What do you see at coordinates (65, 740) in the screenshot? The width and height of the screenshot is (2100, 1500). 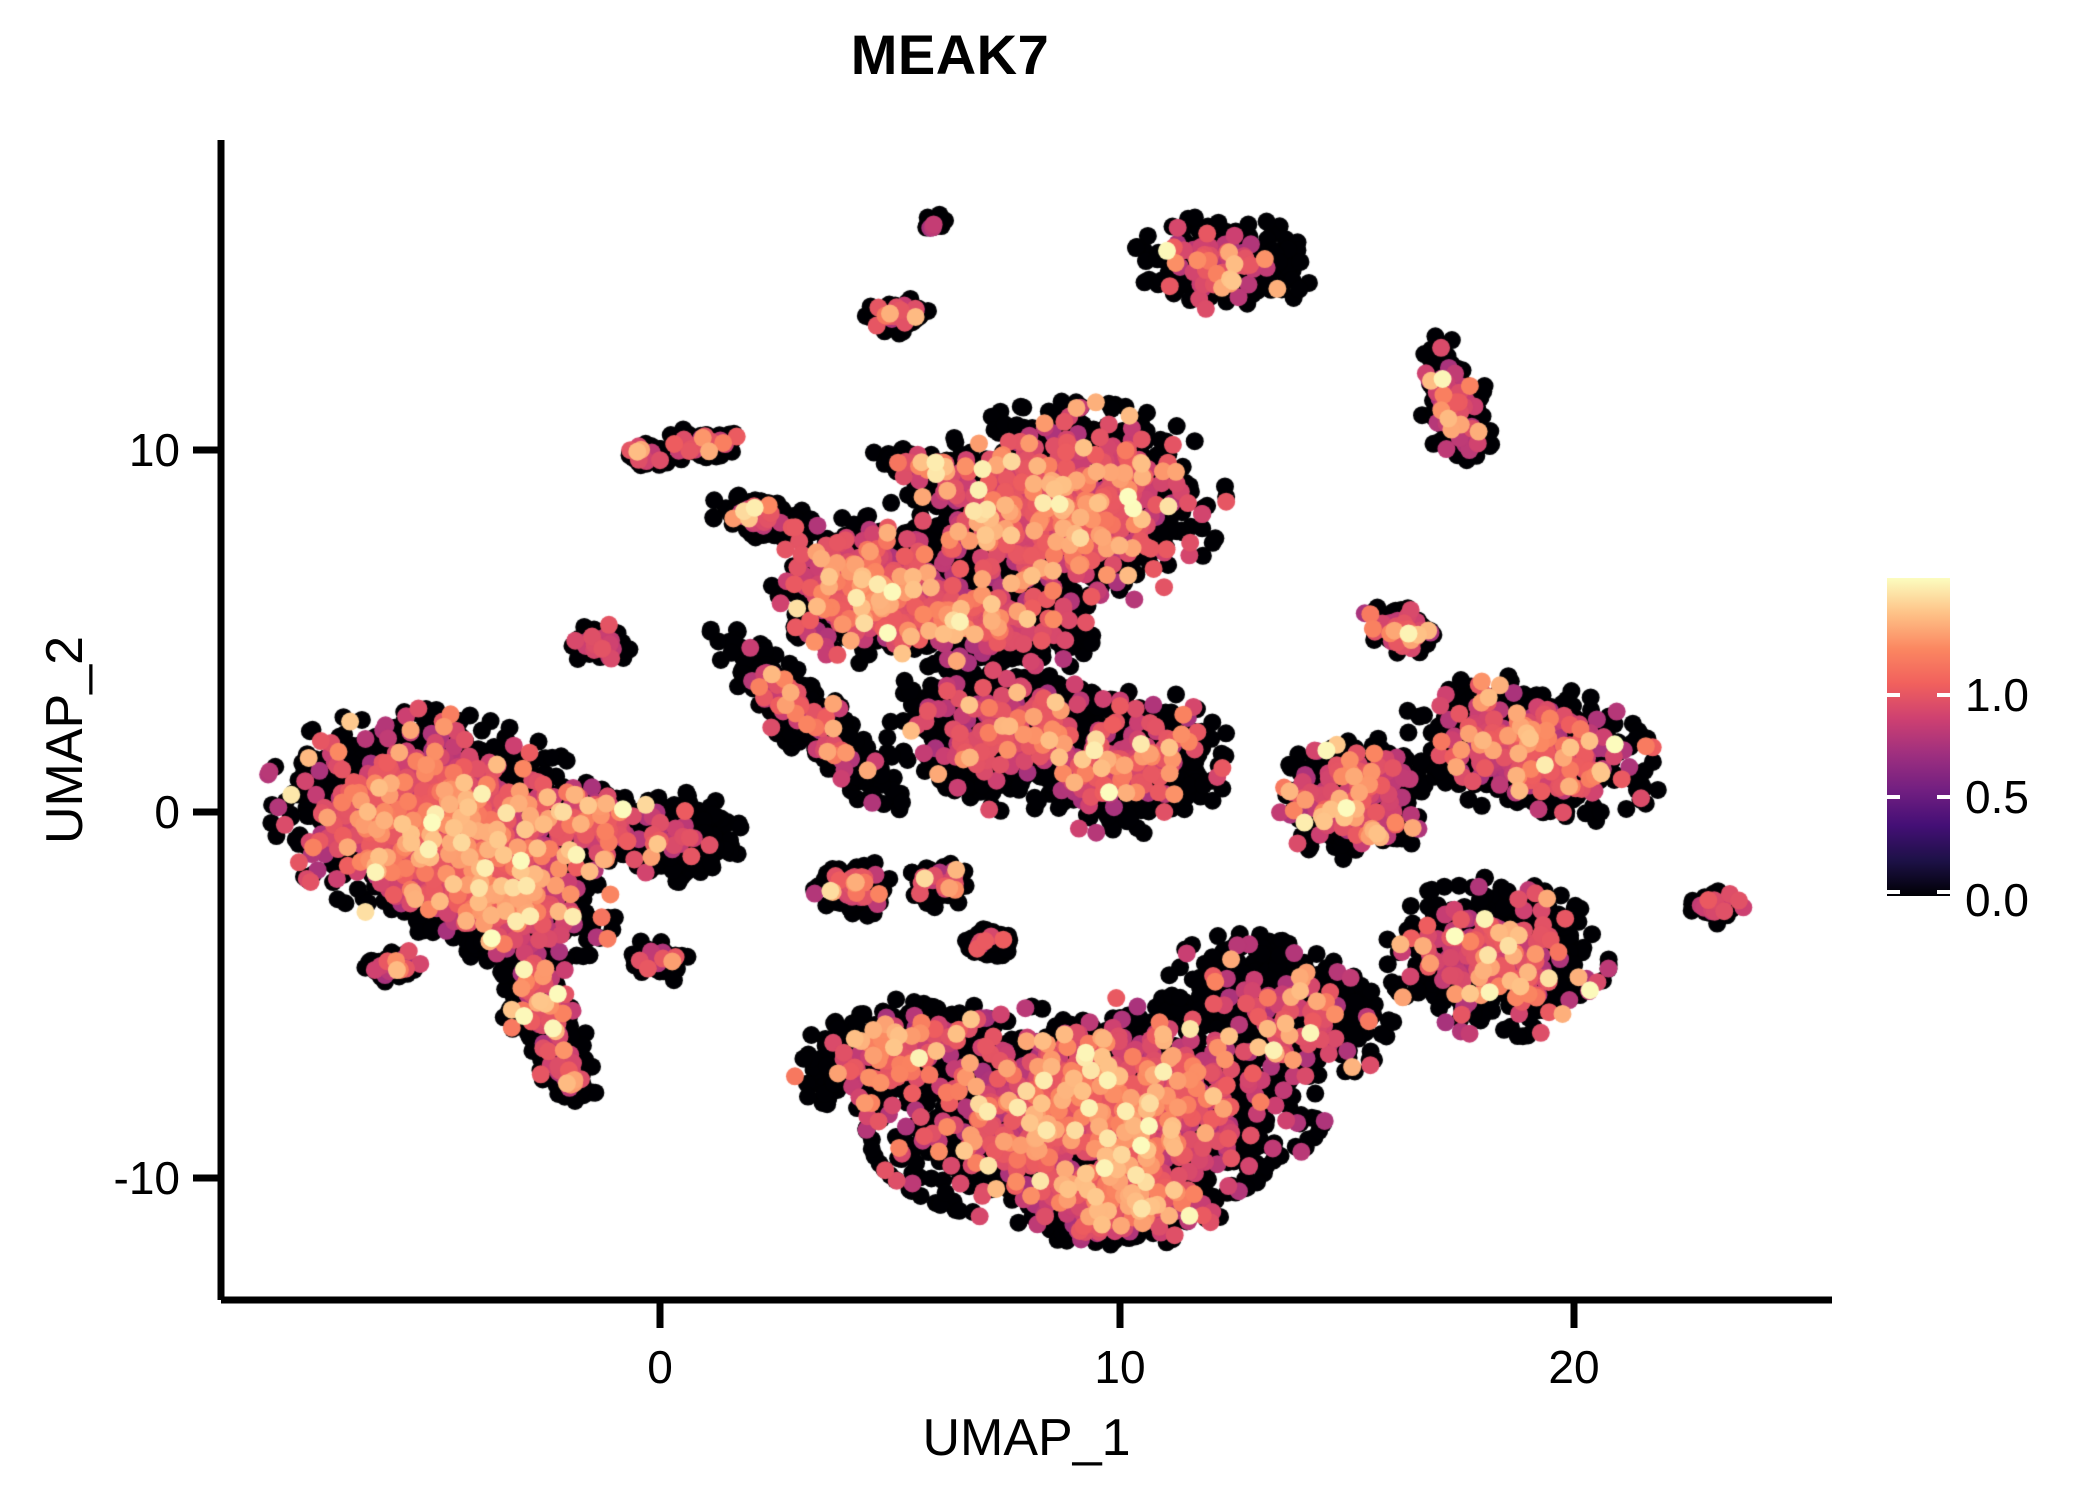 I see `y-axis-title: UMAP_2` at bounding box center [65, 740].